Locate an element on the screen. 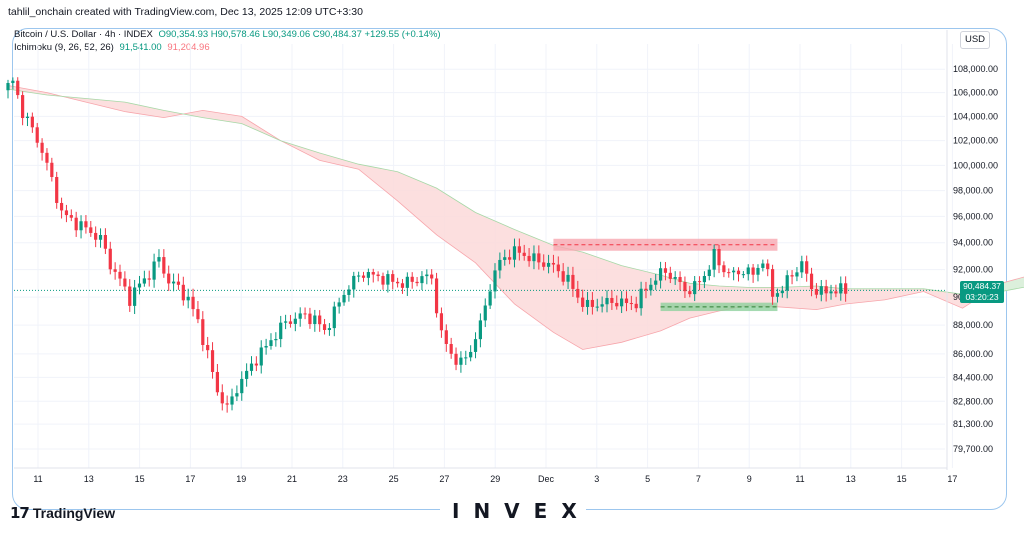 This screenshot has height=538, width=1024. price-axis-label: 79,700.00 is located at coordinates (973, 449).